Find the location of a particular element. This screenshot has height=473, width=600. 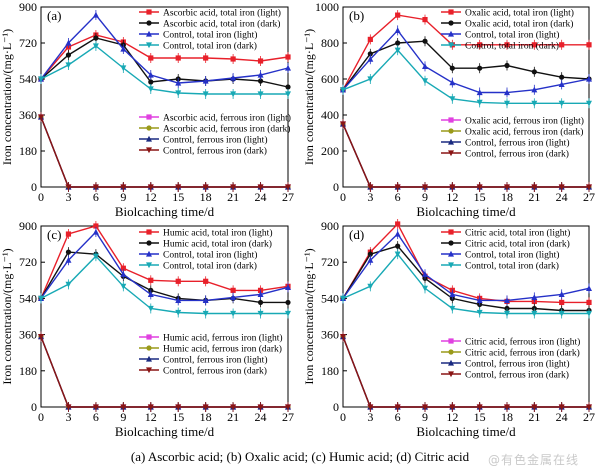

x-tick-label: 3 is located at coordinates (370, 197).